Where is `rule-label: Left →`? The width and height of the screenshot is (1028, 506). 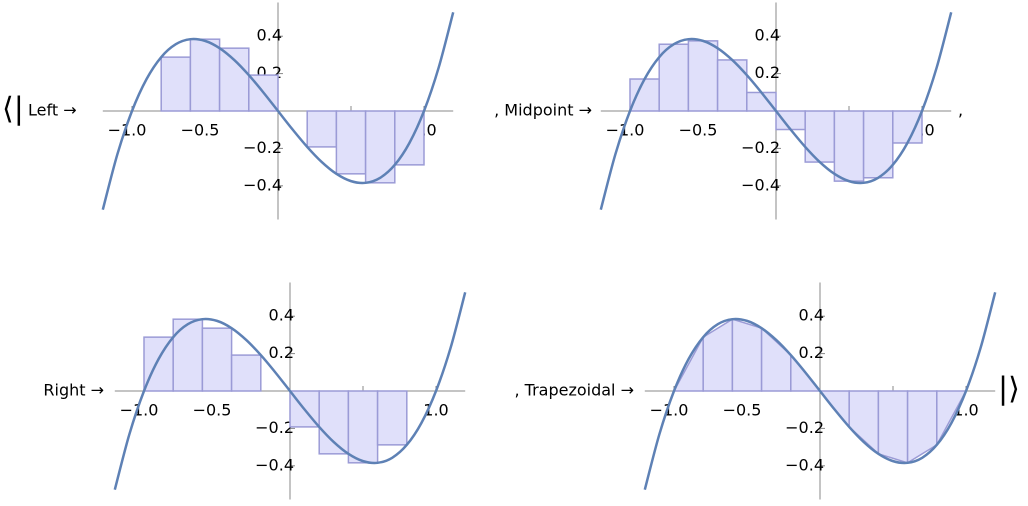
rule-label: Left → is located at coordinates (52, 110).